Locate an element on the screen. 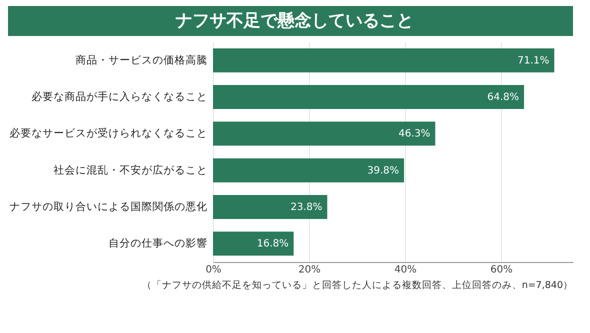 The width and height of the screenshot is (590, 333). data-label: 23.8% is located at coordinates (306, 207).